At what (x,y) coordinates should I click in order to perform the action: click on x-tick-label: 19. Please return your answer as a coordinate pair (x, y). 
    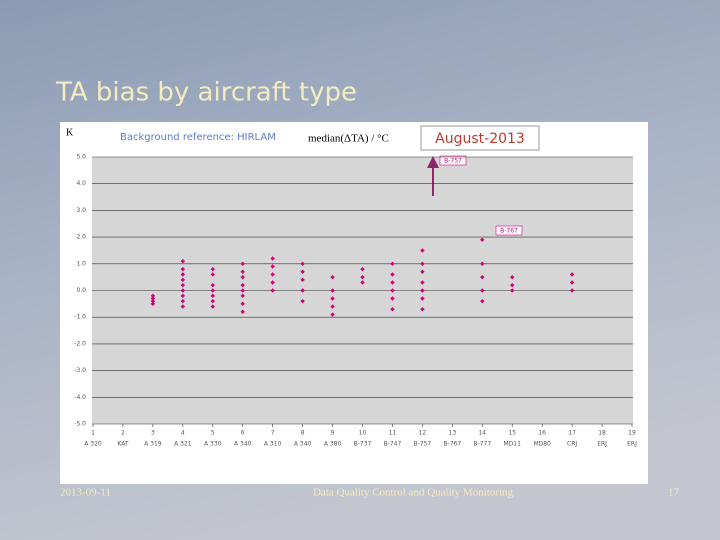
    Looking at the image, I should click on (632, 433).